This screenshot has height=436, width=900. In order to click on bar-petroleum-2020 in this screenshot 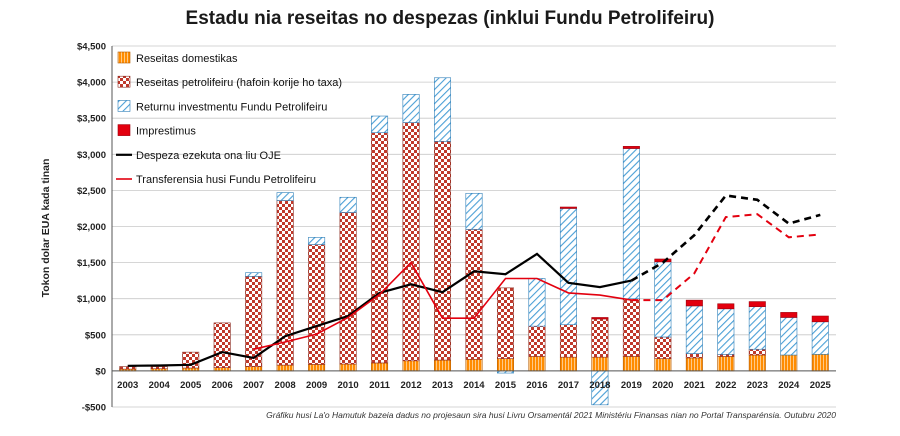, I will do `click(663, 347)`.